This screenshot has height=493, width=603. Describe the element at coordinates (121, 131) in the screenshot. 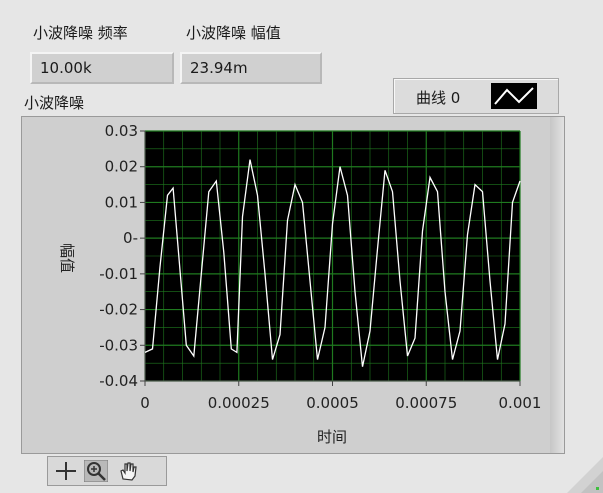

I see `y-tick-label: 0.03` at that location.